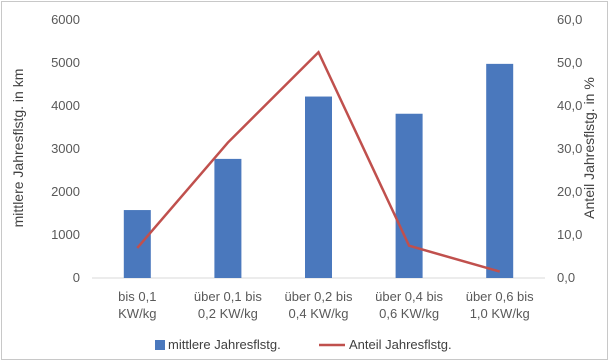  What do you see at coordinates (409, 305) in the screenshot?
I see `x-tick-label: über 0,4 bis 0,6 KW/kg` at bounding box center [409, 305].